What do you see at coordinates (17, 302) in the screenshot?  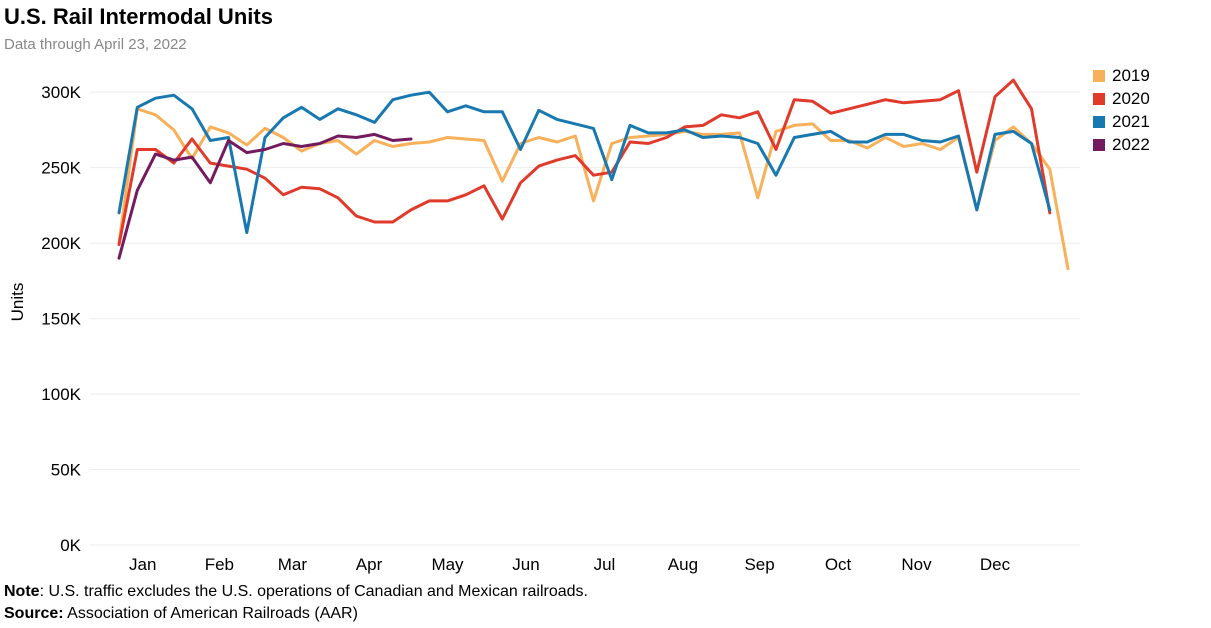 I see `y-axis-label: Units` at bounding box center [17, 302].